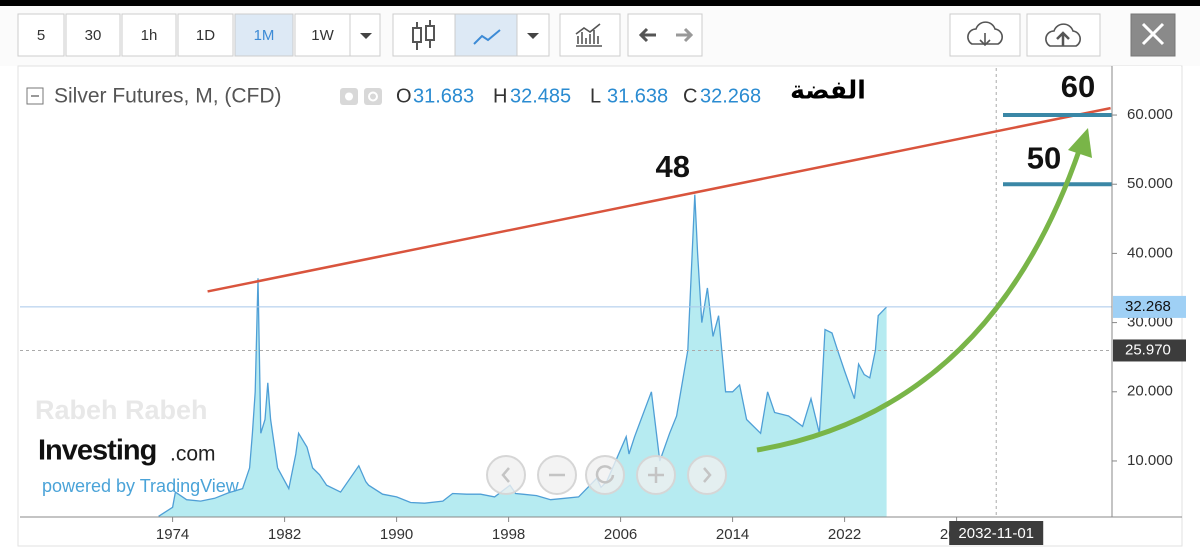 Image resolution: width=1200 pixels, height=551 pixels. Describe the element at coordinates (1044, 157) in the screenshot. I see `level-label: 50` at that location.